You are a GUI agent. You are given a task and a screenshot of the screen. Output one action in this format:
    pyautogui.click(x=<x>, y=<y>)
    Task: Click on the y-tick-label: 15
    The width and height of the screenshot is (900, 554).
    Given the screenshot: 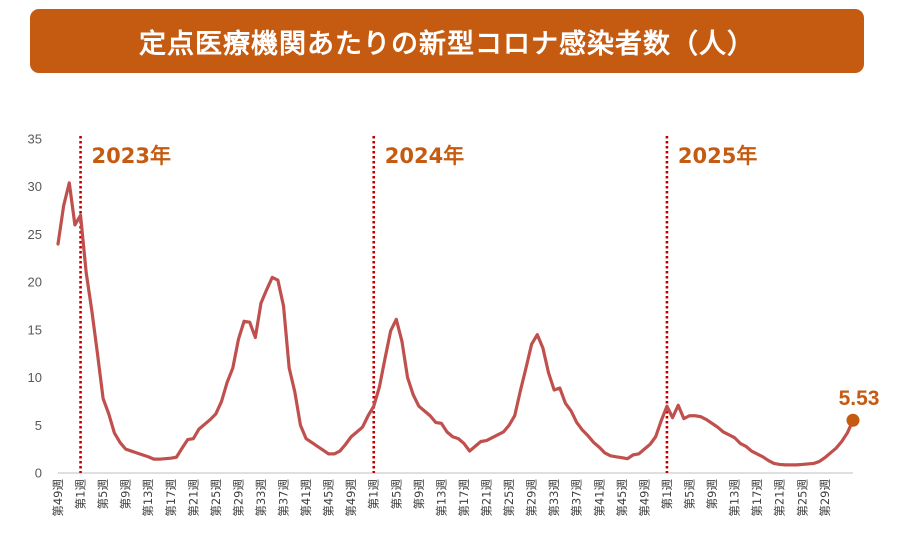 What is the action you would take?
    pyautogui.click(x=35, y=329)
    